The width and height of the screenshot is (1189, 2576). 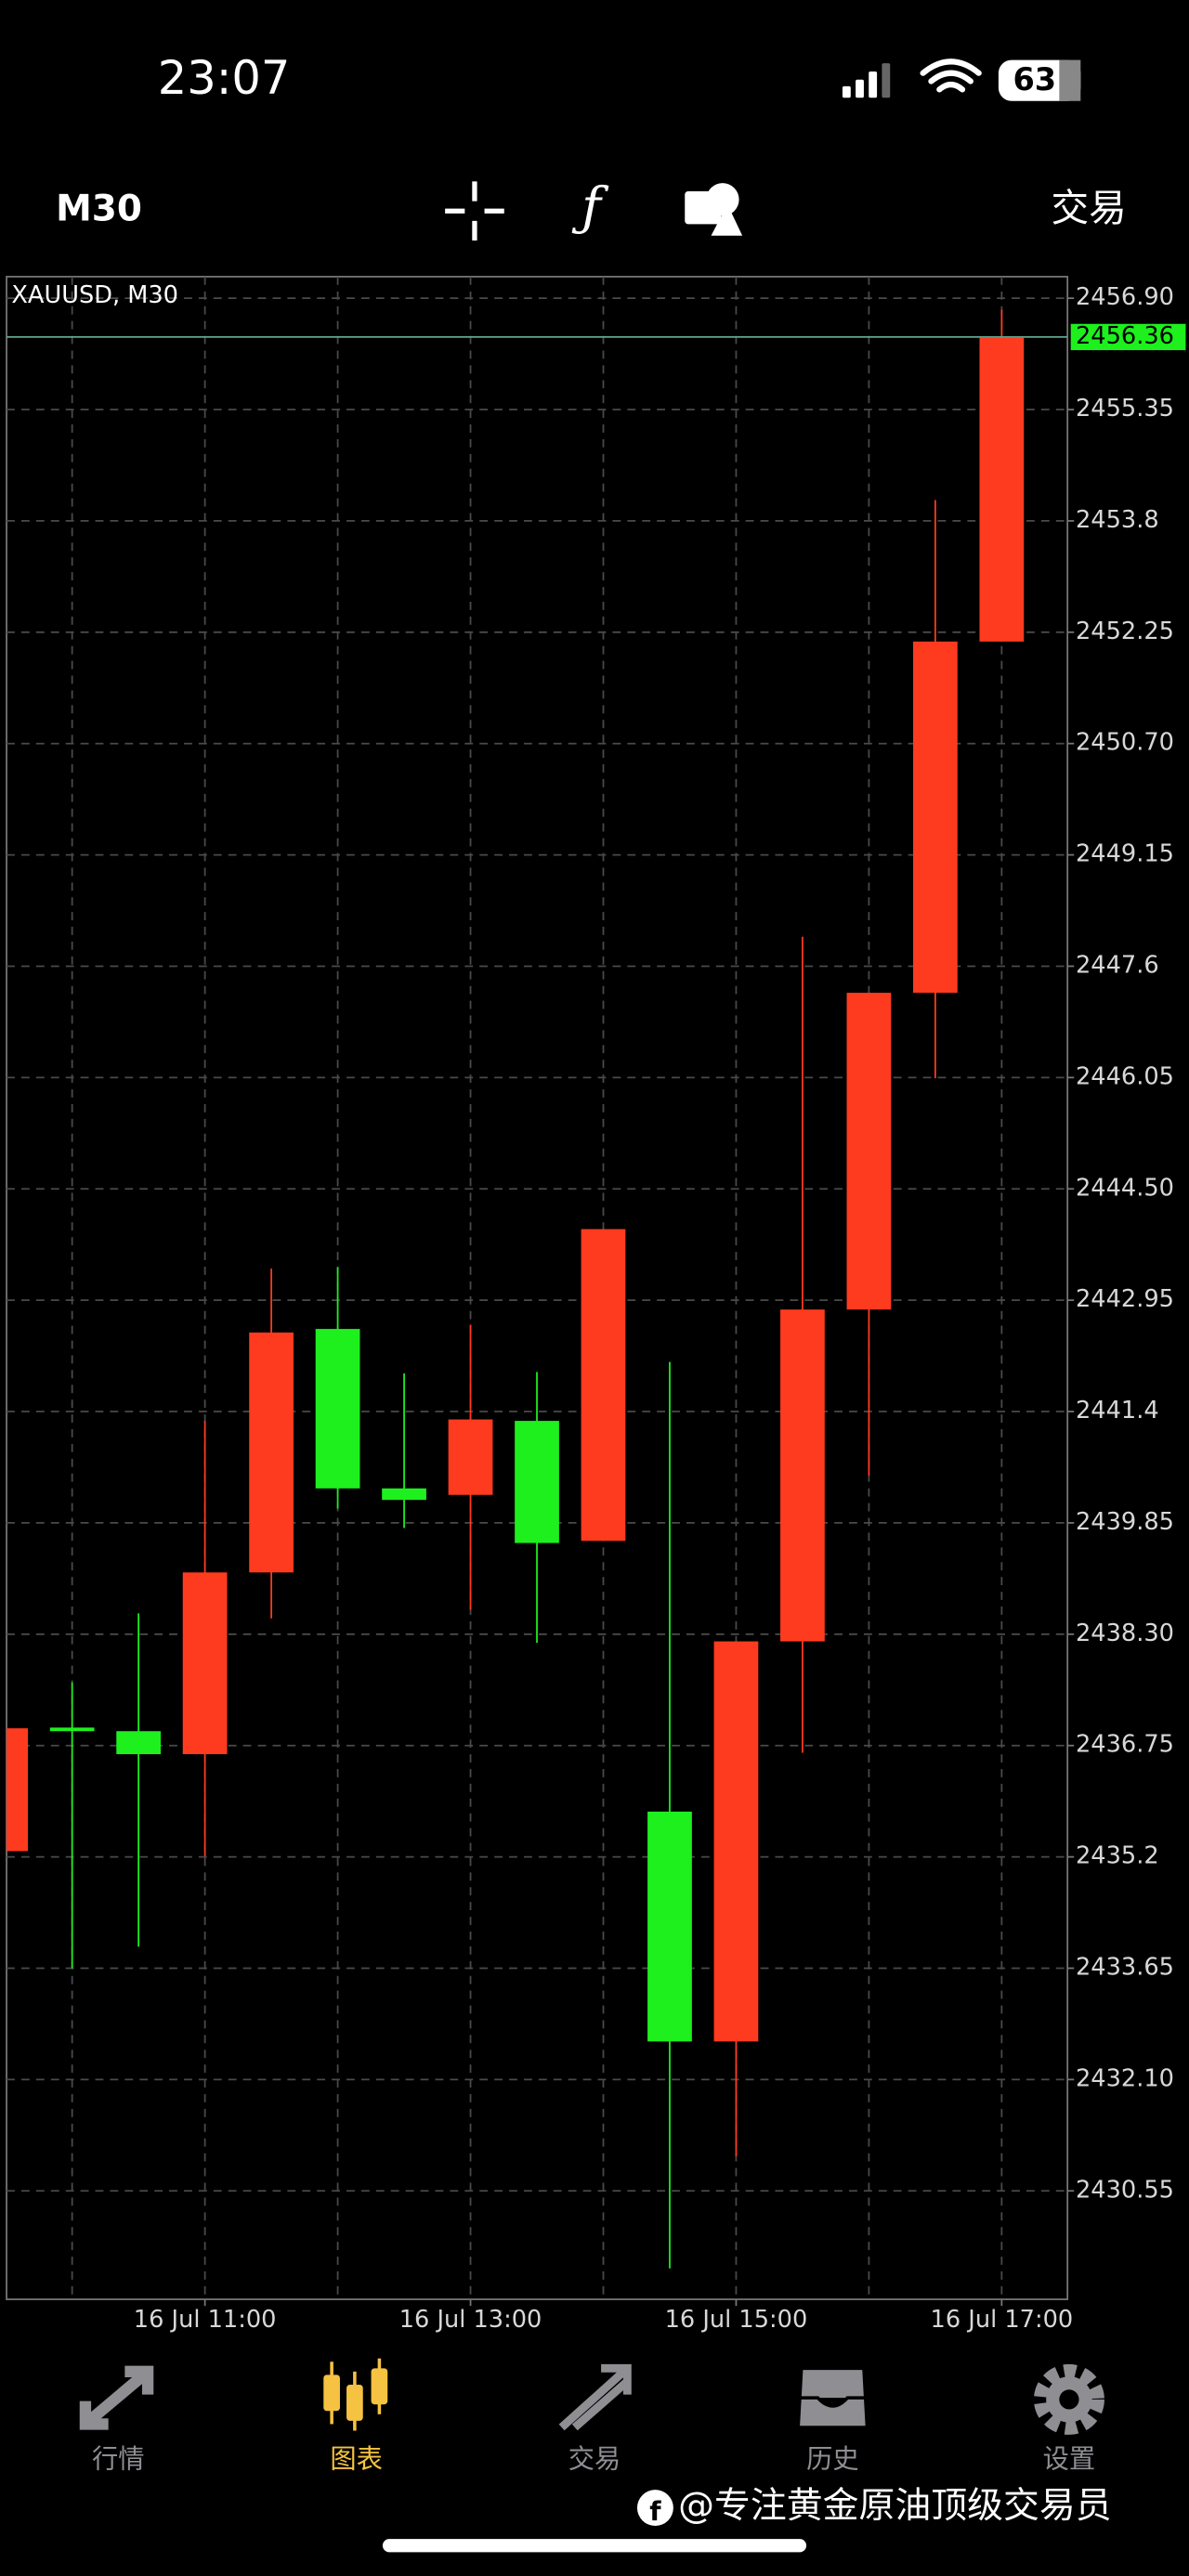 What do you see at coordinates (475, 211) in the screenshot?
I see `crosshair-button` at bounding box center [475, 211].